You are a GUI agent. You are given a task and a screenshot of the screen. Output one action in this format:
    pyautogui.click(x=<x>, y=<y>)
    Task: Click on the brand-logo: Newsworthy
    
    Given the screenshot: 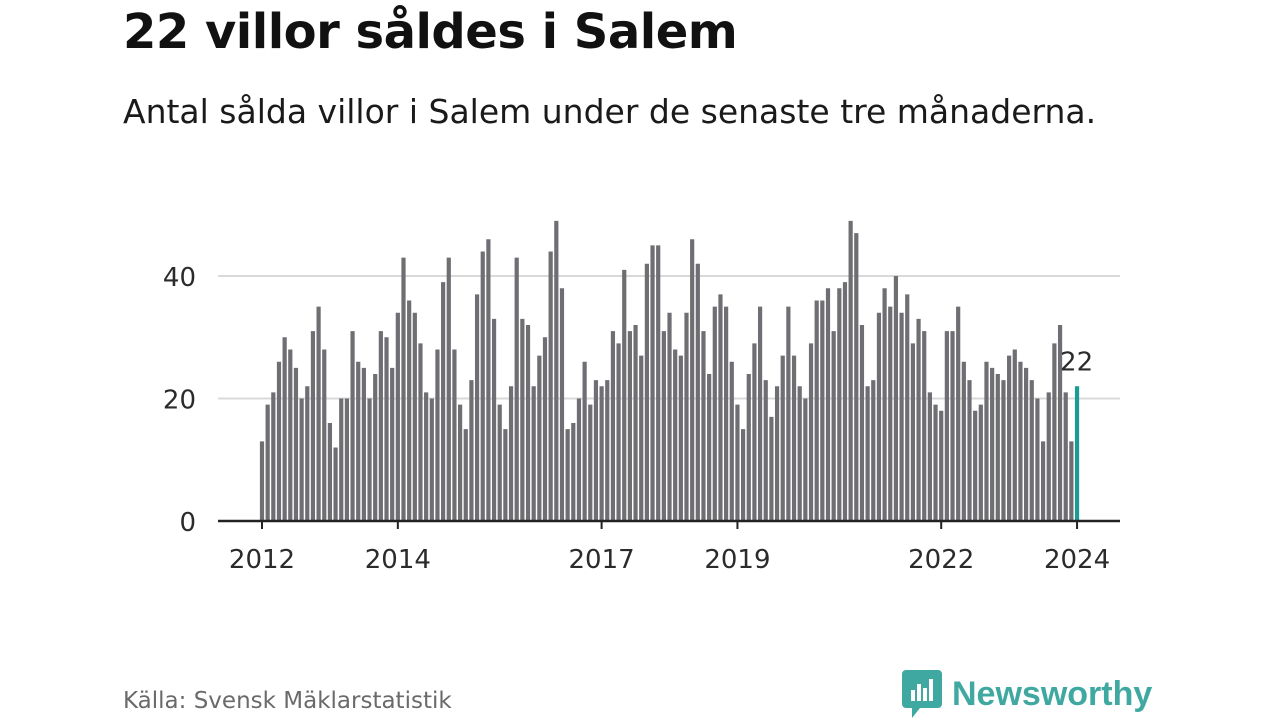 What is the action you would take?
    pyautogui.click(x=1027, y=694)
    